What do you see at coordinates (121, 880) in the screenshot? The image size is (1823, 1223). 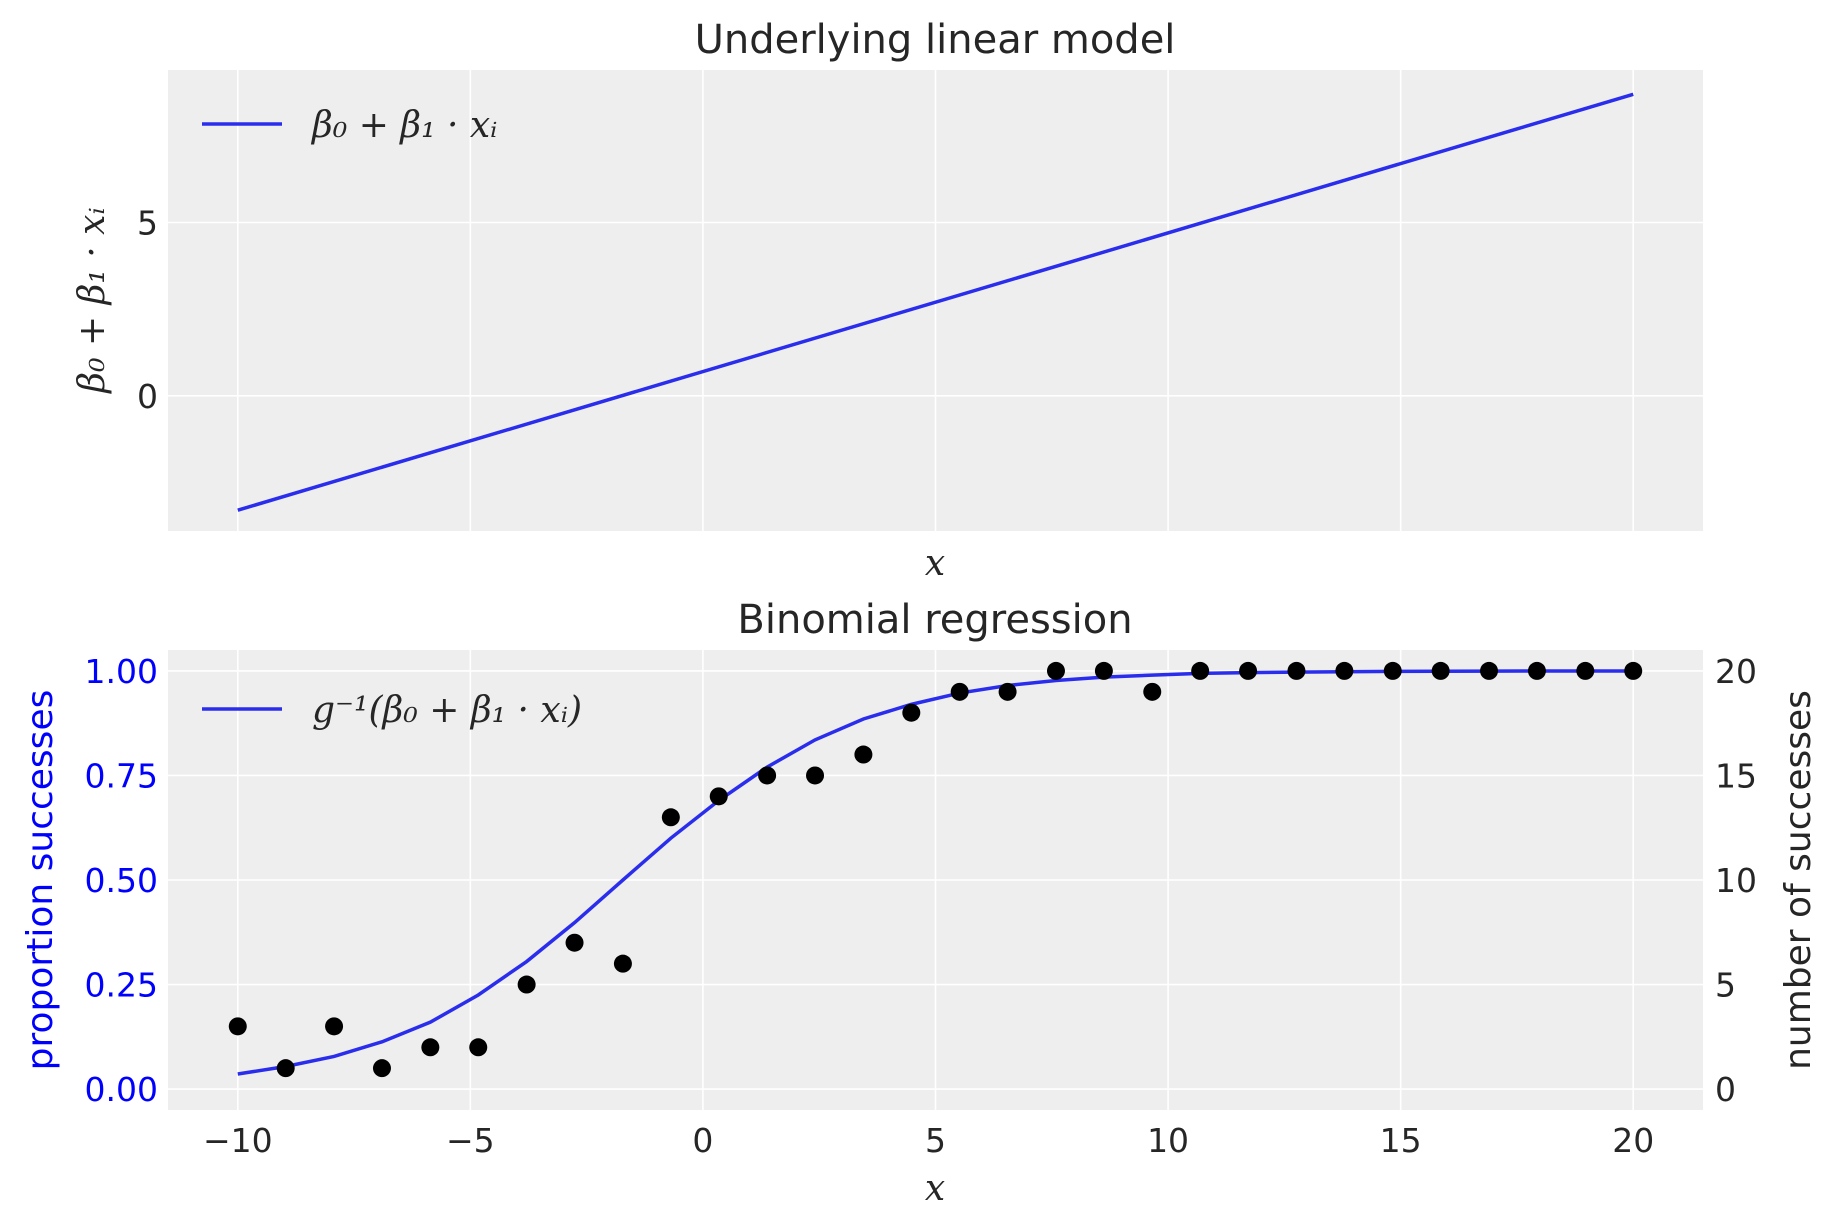 I see `binomial-regression-left-y-tick-label: 0.50` at bounding box center [121, 880].